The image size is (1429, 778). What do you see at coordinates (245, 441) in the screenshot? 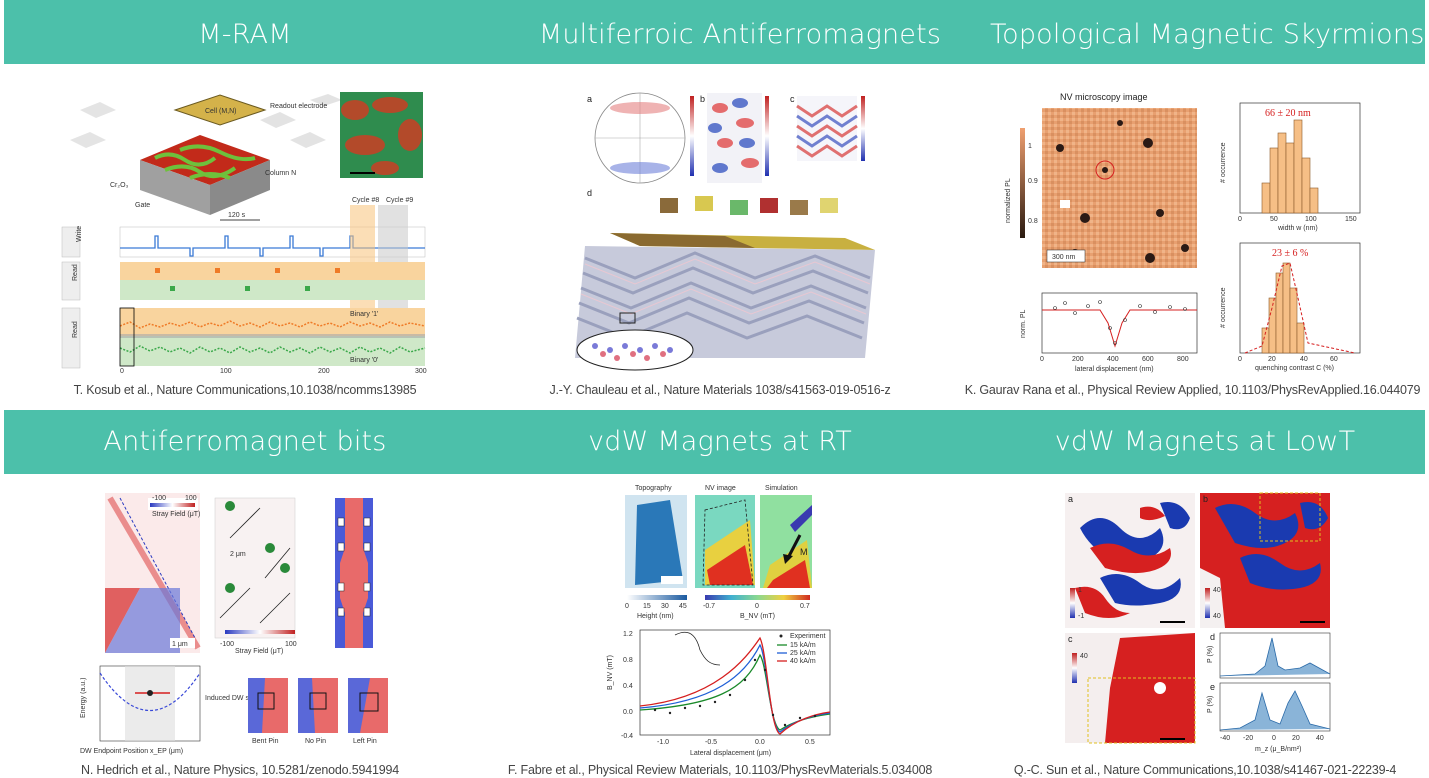
I see `section-title-afm-bits: Antiferromagnet bits` at bounding box center [245, 441].